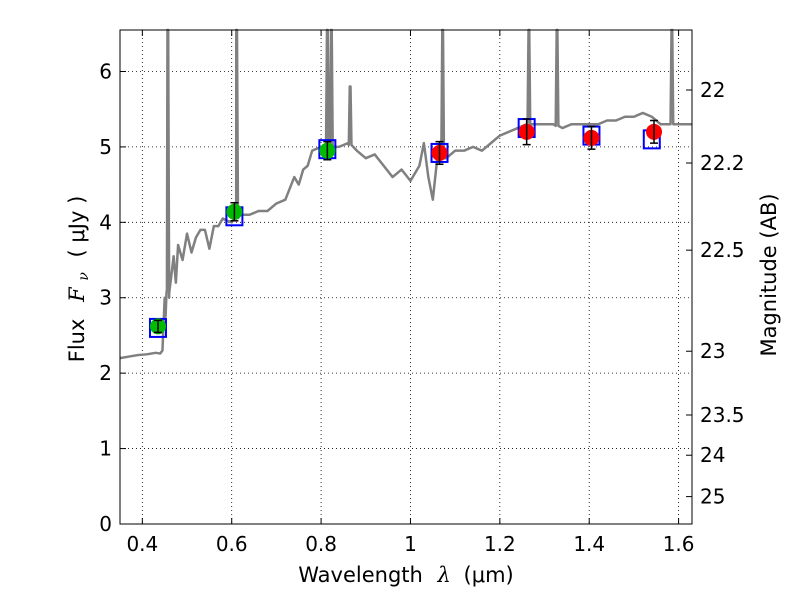  I want to click on y-axis-label-math-sub: ν, so click(84, 276).